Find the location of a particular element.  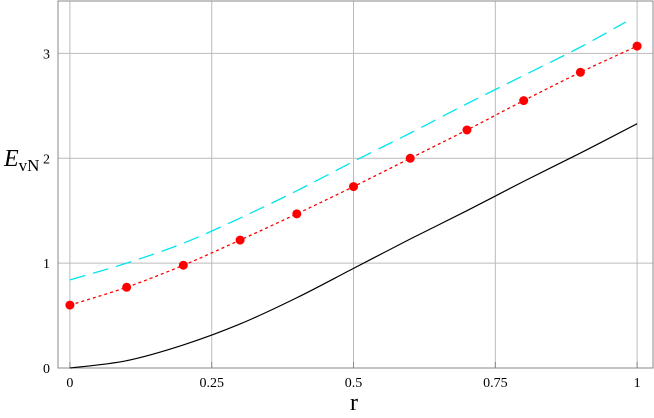

y-axis-label: EvN is located at coordinates (21, 160).